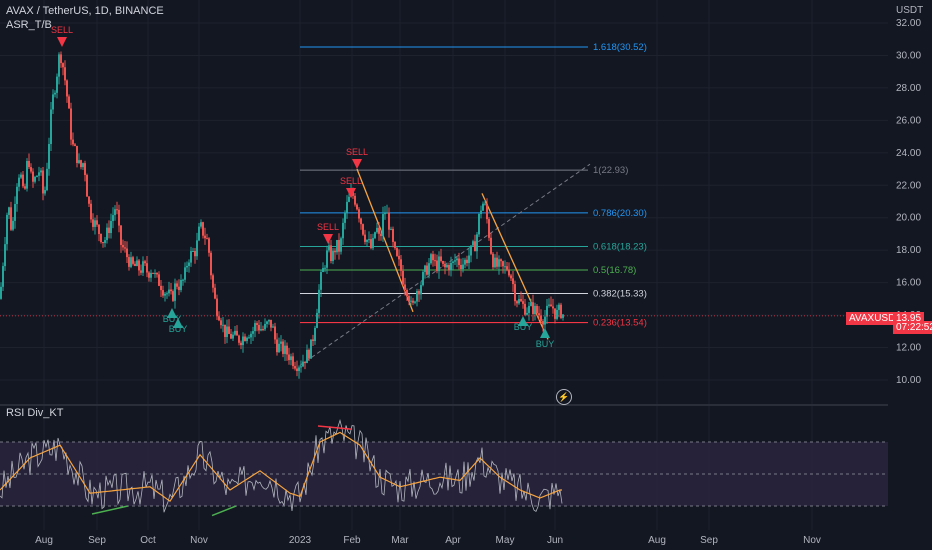 The height and width of the screenshot is (550, 932). What do you see at coordinates (300, 540) in the screenshot?
I see `time-tick: 2023` at bounding box center [300, 540].